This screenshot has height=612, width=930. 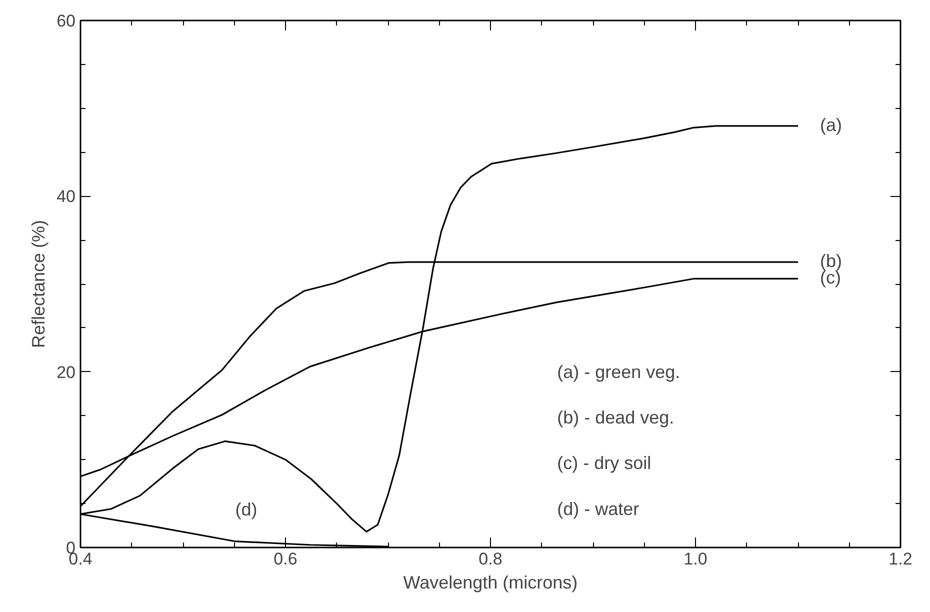 What do you see at coordinates (66, 196) in the screenshot?
I see `y-tick-label: 40` at bounding box center [66, 196].